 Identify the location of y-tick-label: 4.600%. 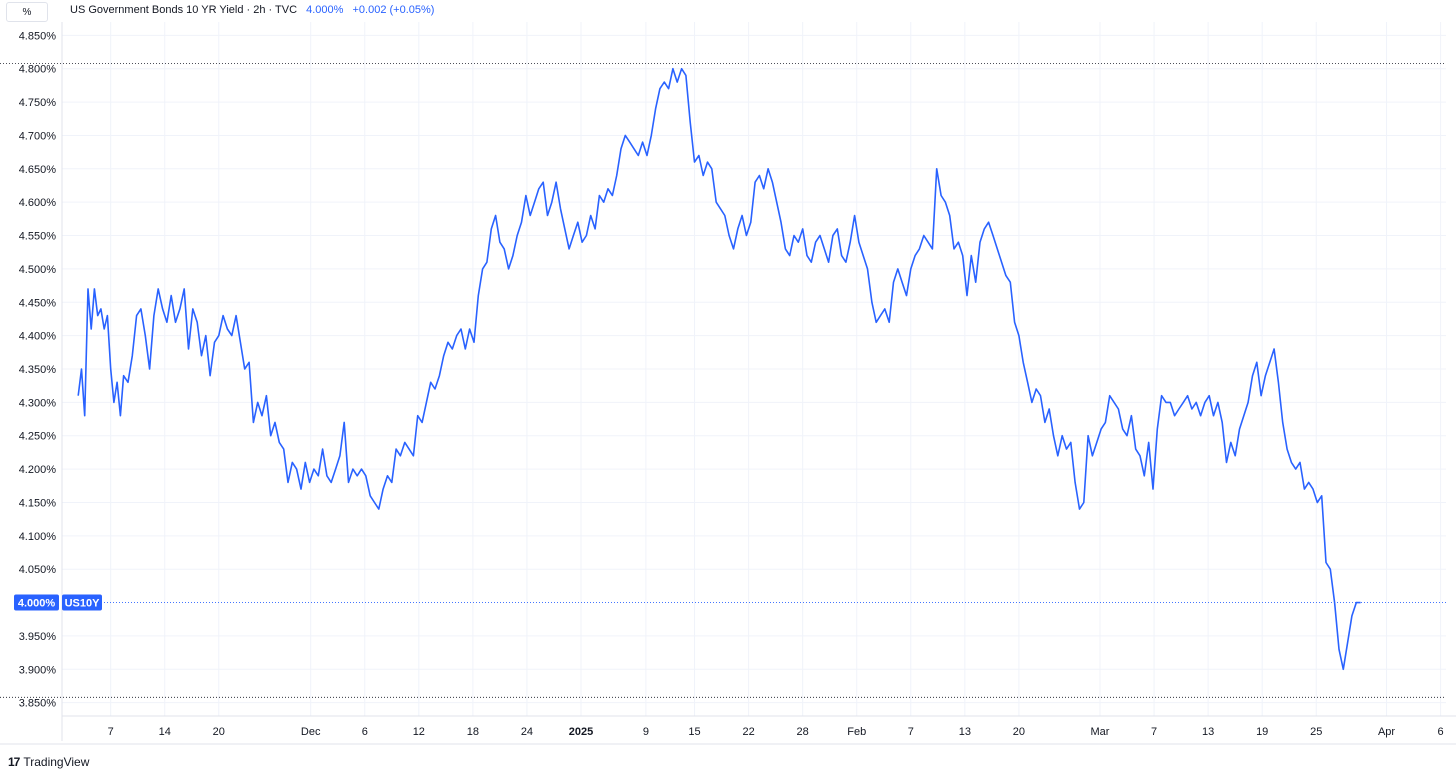
(38, 203).